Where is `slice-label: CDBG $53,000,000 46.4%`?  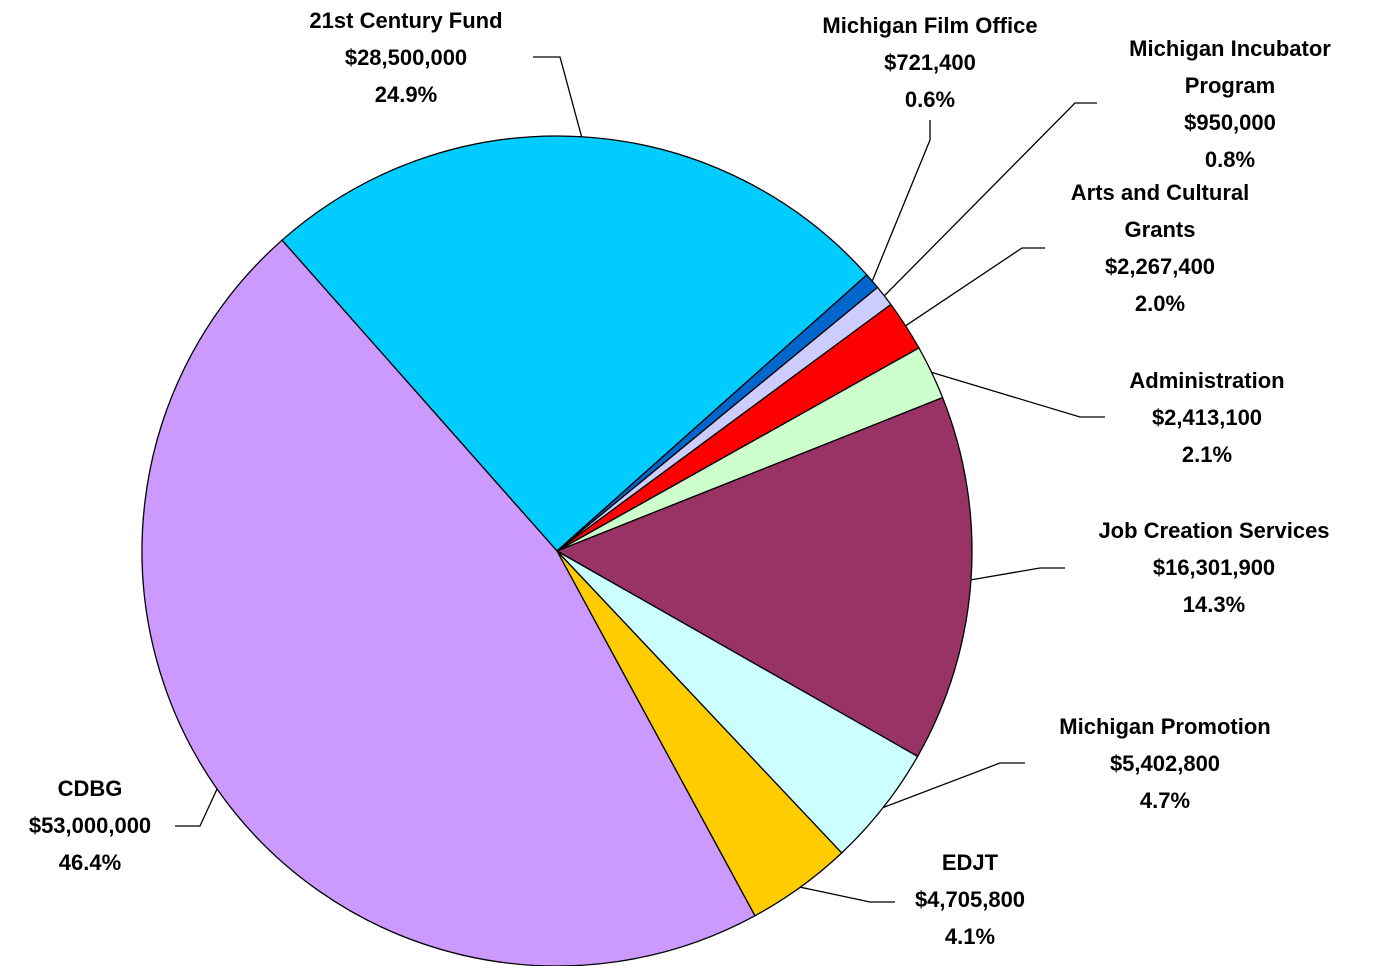
slice-label: CDBG $53,000,000 46.4% is located at coordinates (90, 825).